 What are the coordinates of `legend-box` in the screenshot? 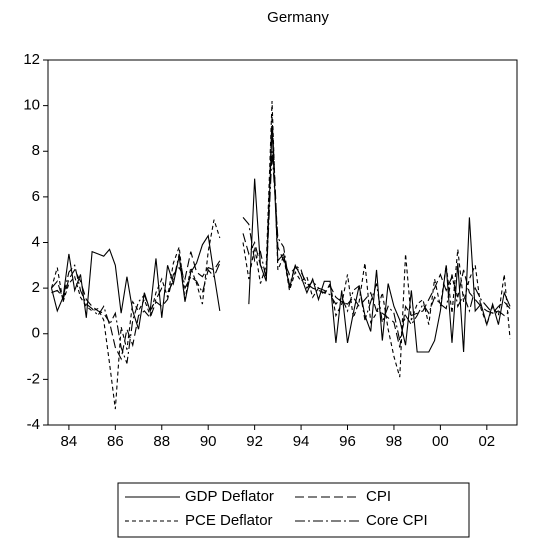 It's located at (293, 510).